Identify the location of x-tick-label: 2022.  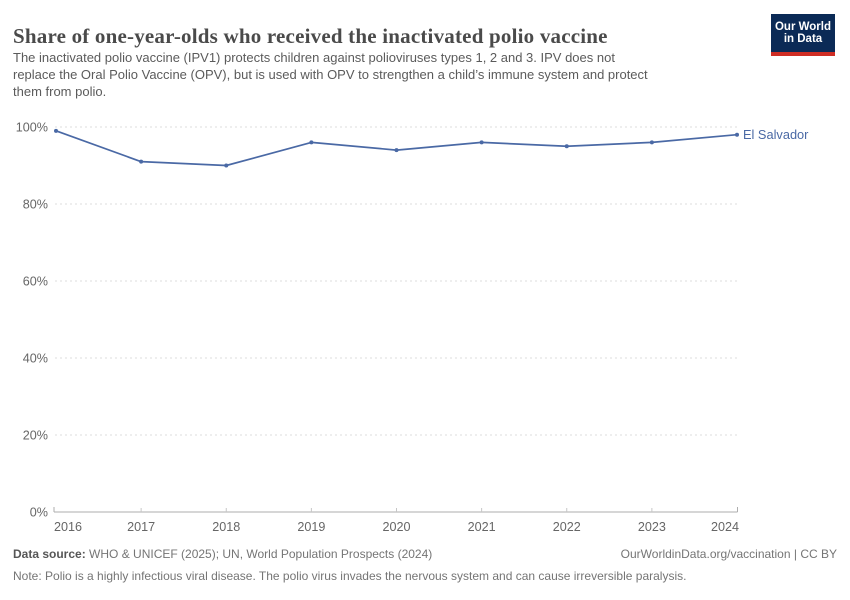
(567, 527).